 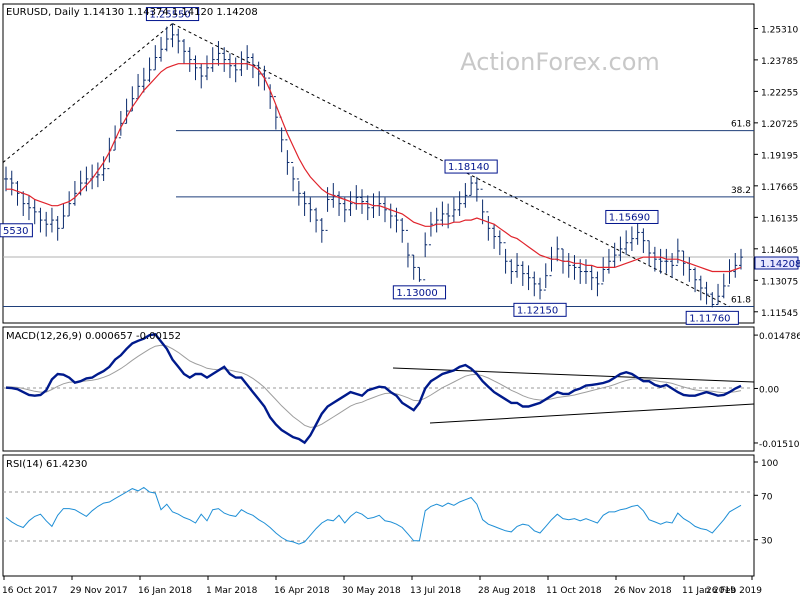 I want to click on swing-label-text: 1.13000, so click(x=416, y=293).